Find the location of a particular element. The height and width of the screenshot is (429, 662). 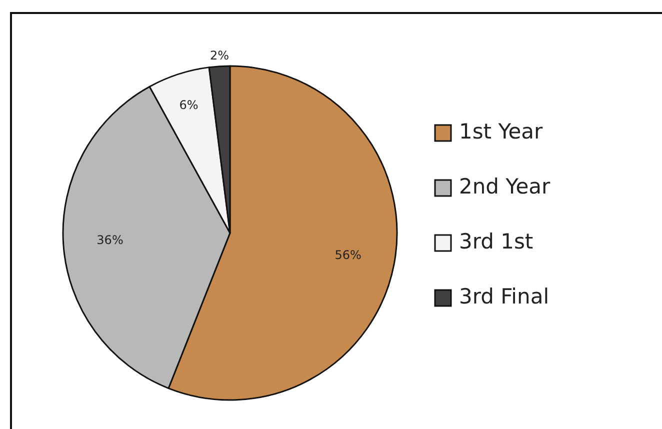

data-label: 2% is located at coordinates (220, 55).